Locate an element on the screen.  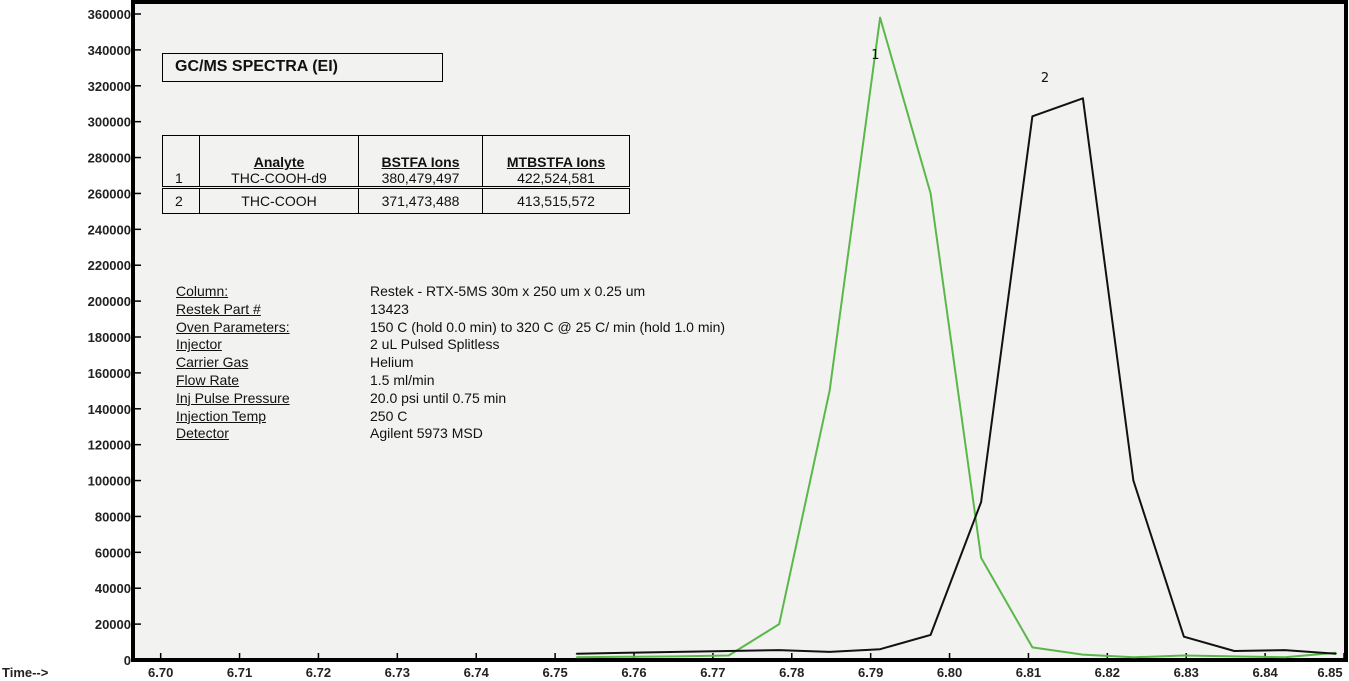
peak-label: 2 is located at coordinates (1045, 78).